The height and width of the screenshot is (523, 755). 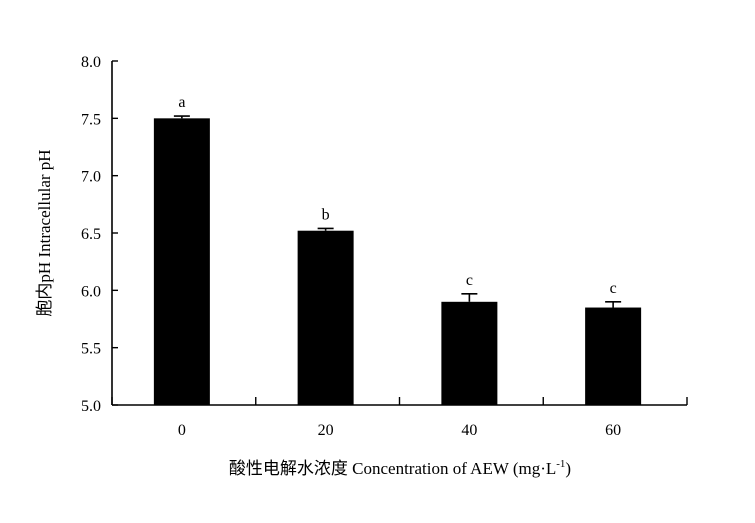 I want to click on significance-letter: b, so click(x=326, y=214).